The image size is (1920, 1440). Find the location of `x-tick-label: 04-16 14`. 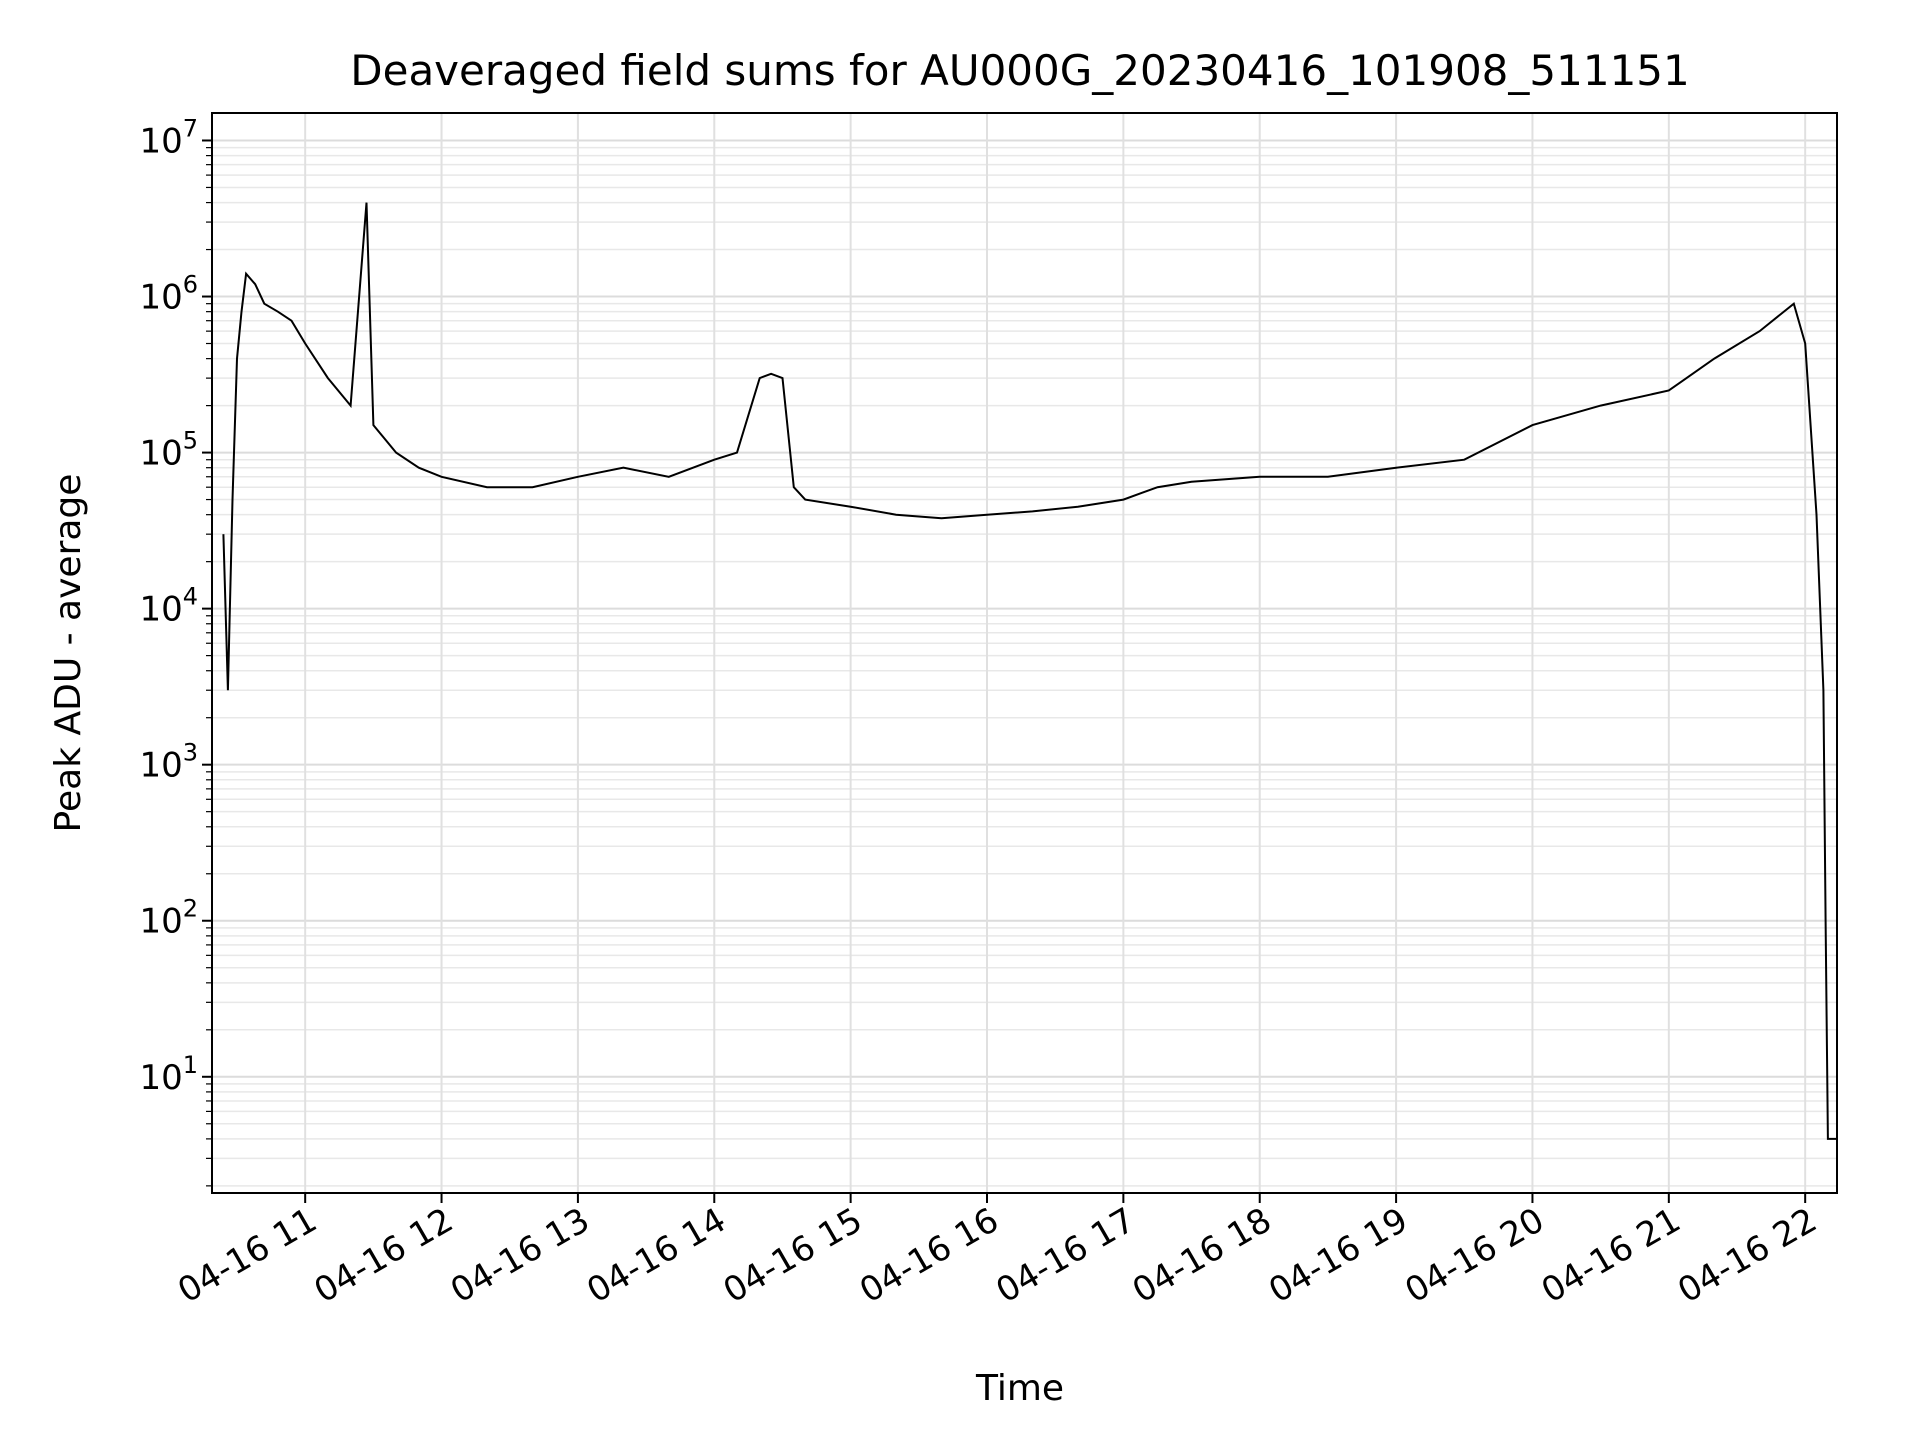

x-tick-label: 04-16 14 is located at coordinates (656, 1255).